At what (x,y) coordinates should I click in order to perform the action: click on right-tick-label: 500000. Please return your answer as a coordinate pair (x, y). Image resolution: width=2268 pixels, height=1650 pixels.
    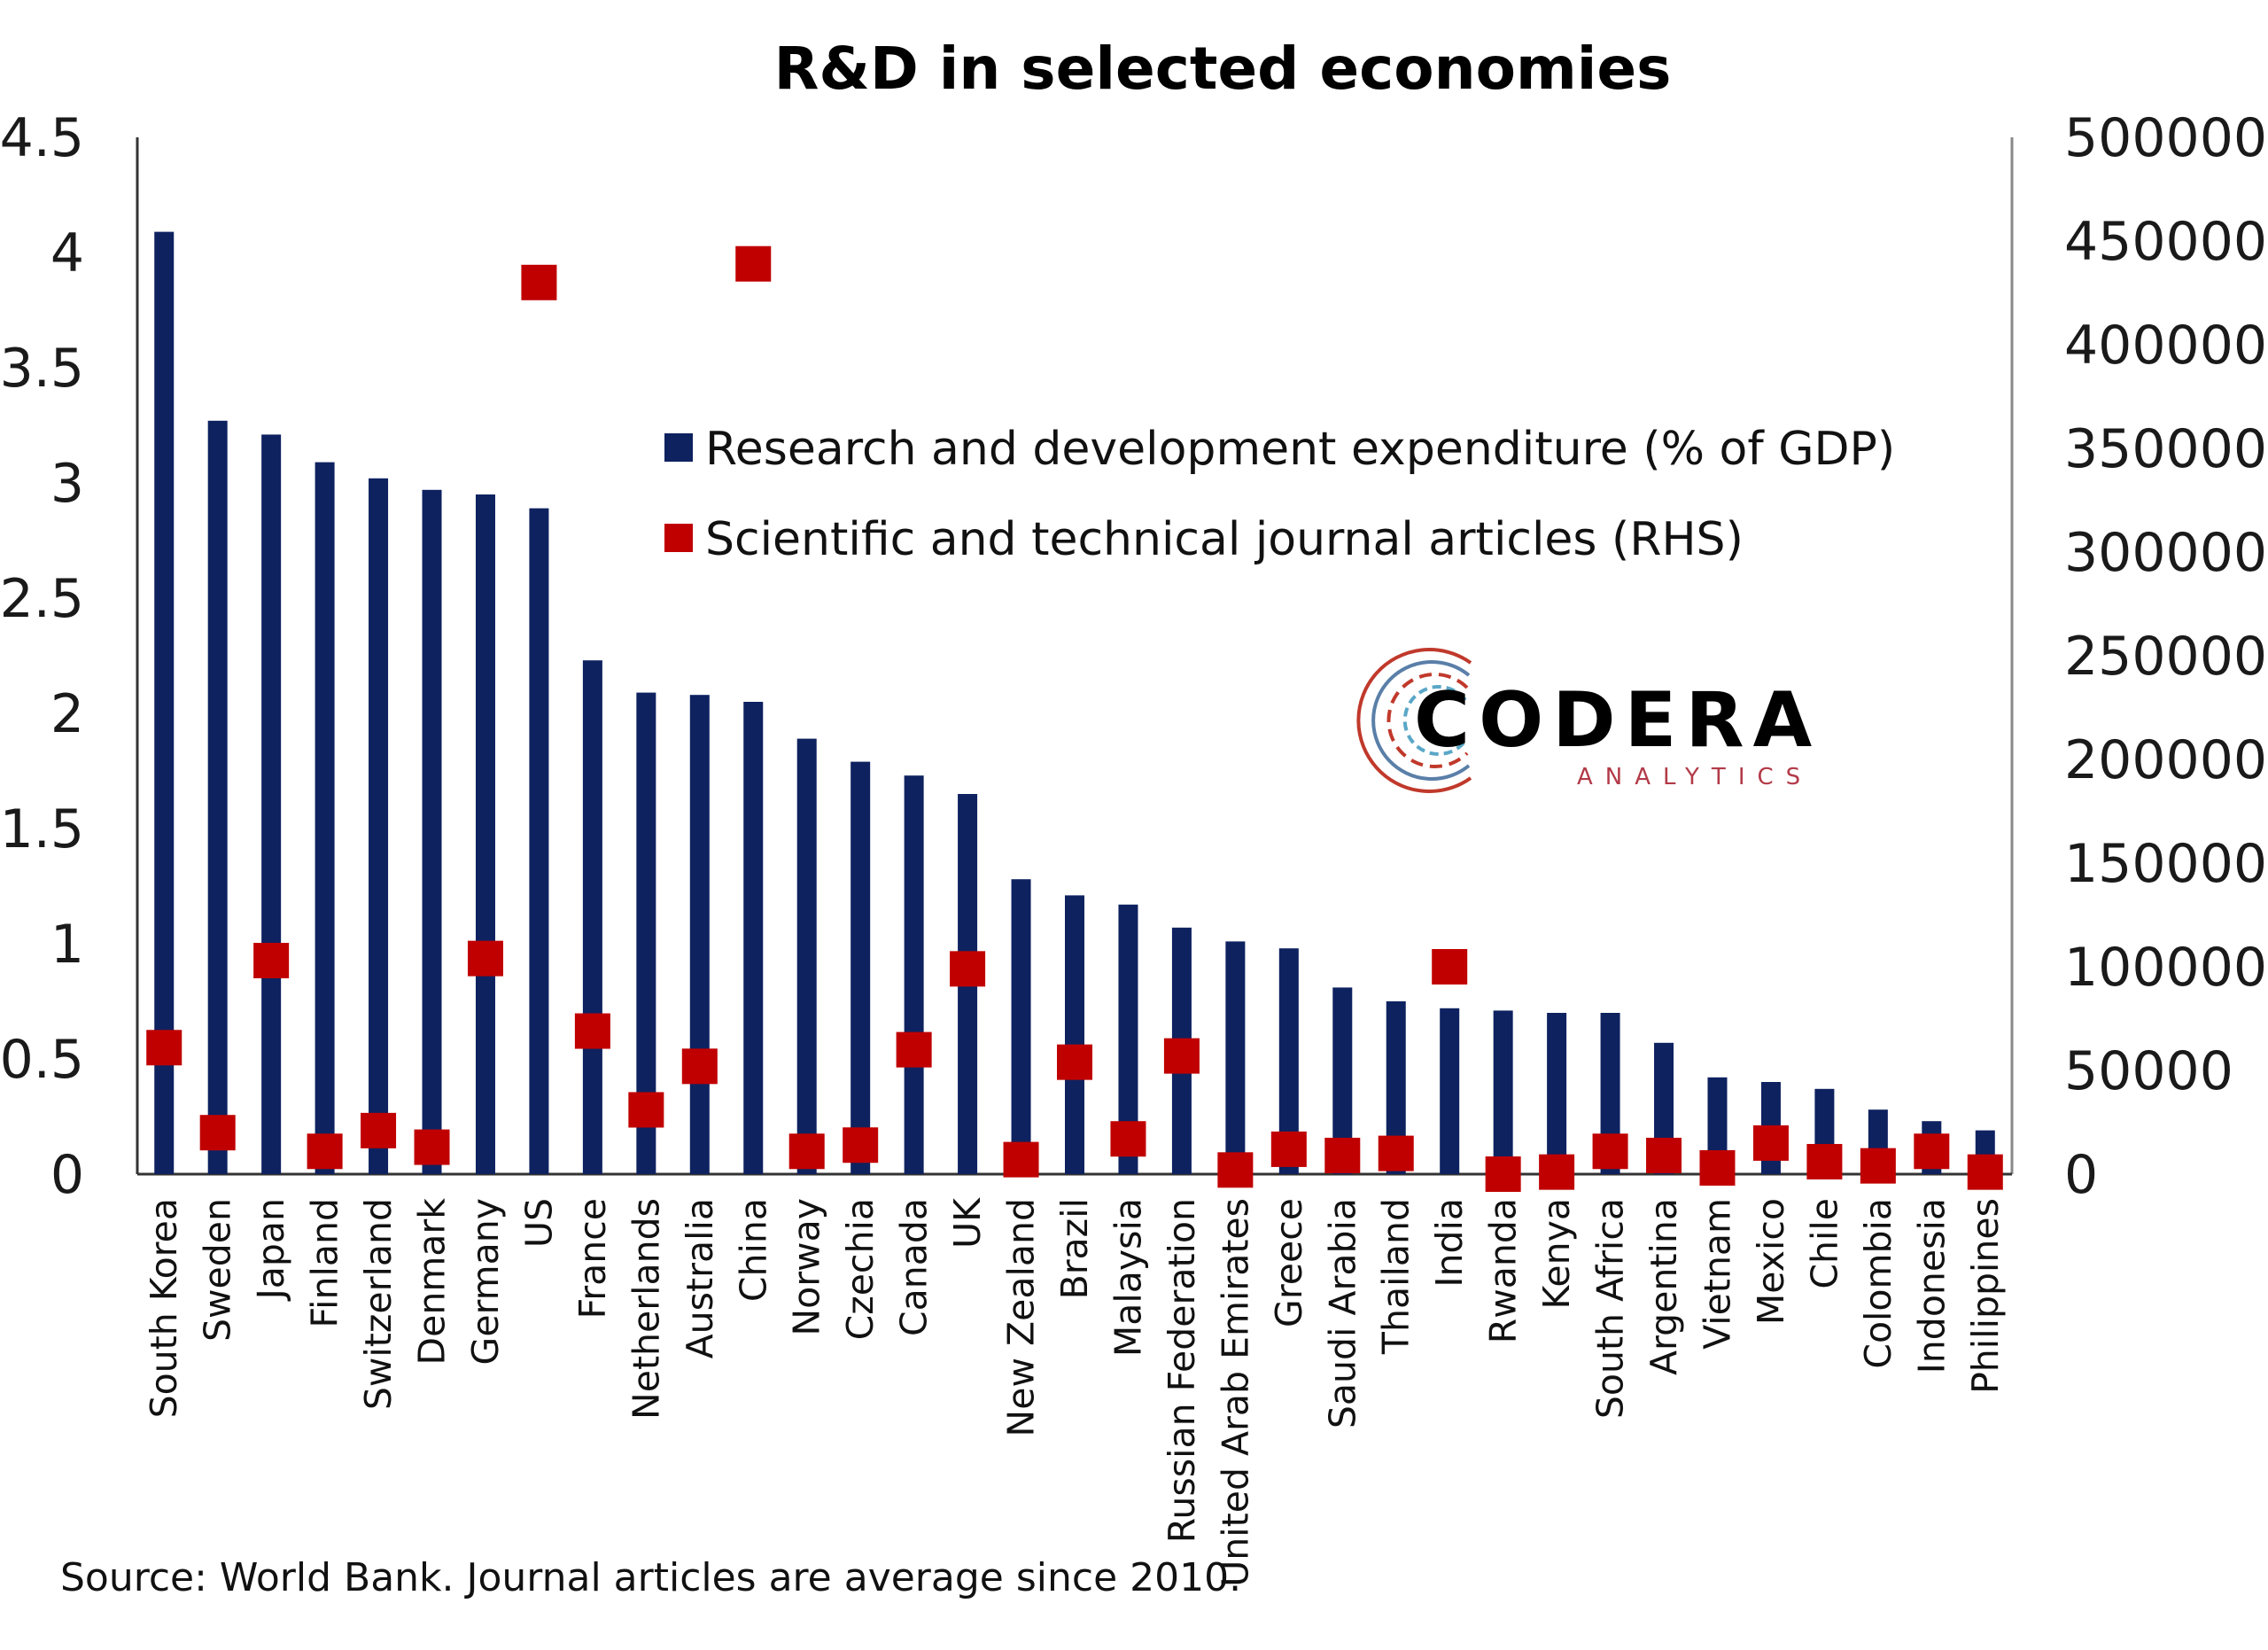
    Looking at the image, I should click on (2165, 138).